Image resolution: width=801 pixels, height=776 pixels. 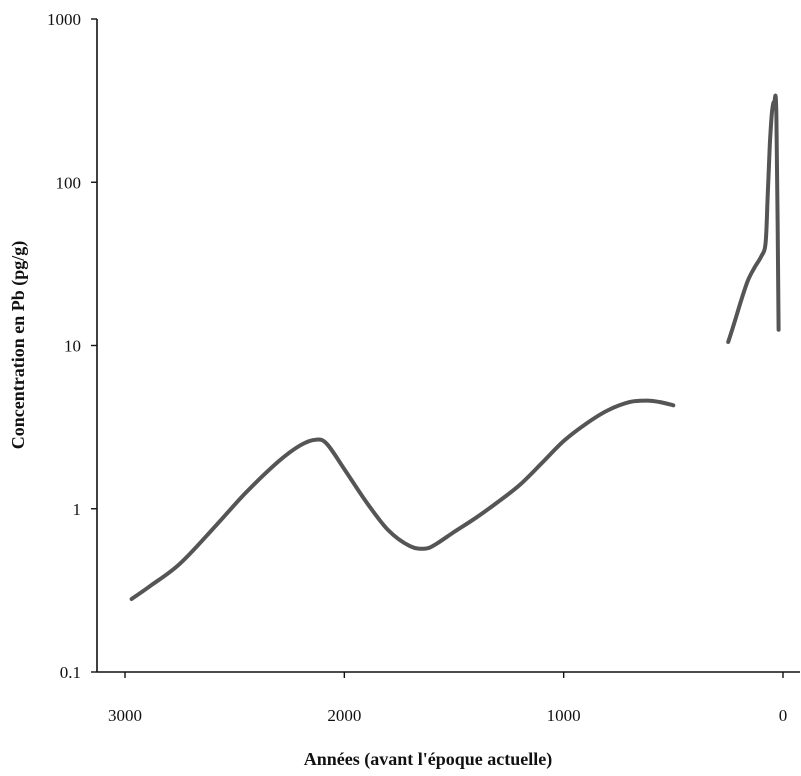 I want to click on y-ticks: 1000 100 10 1 0.1, so click(x=72, y=346).